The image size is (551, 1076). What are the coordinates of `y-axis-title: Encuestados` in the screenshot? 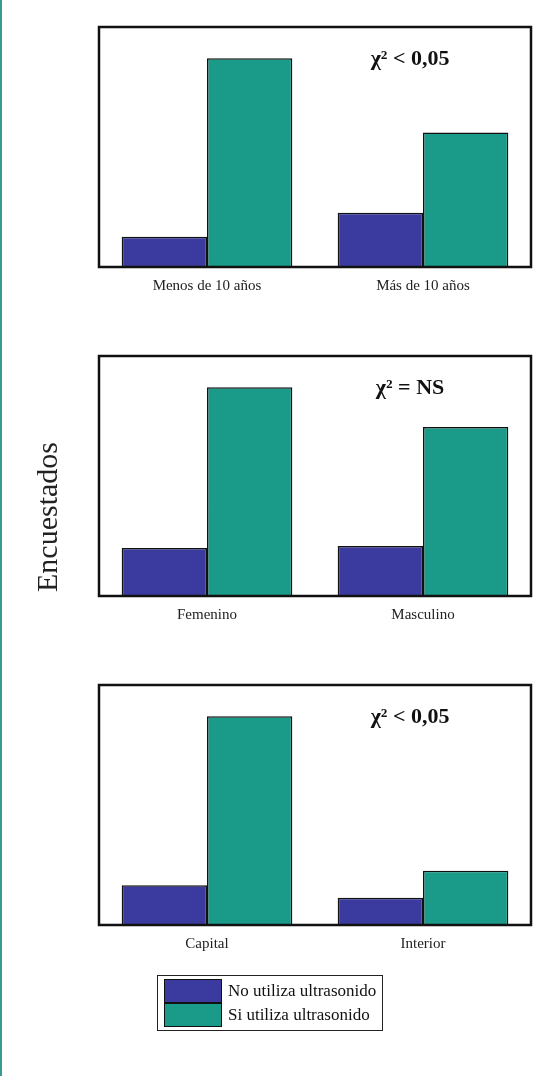 It's located at (47, 517).